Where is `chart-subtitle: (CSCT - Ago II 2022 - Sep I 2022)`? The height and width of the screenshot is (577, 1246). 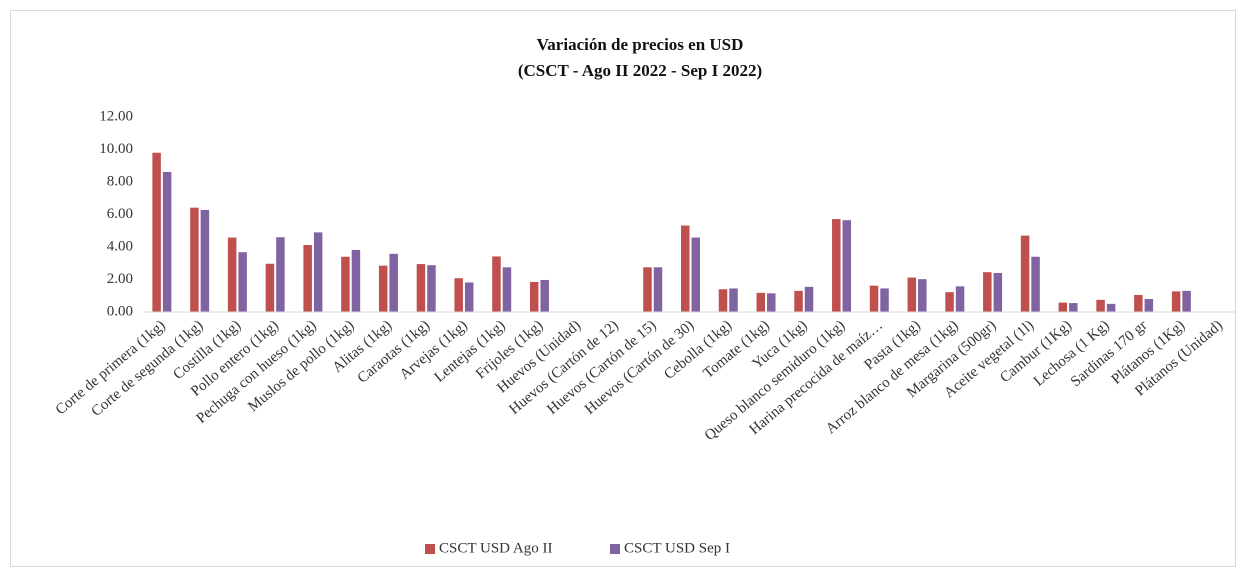
chart-subtitle: (CSCT - Ago II 2022 - Sep I 2022) is located at coordinates (640, 70).